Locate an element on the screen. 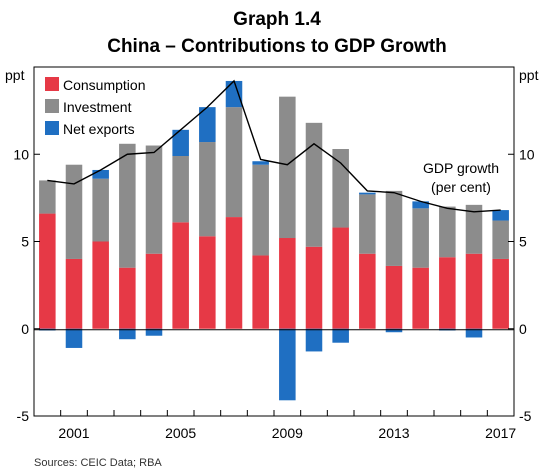  legend-swatch-investment is located at coordinates (52, 106).